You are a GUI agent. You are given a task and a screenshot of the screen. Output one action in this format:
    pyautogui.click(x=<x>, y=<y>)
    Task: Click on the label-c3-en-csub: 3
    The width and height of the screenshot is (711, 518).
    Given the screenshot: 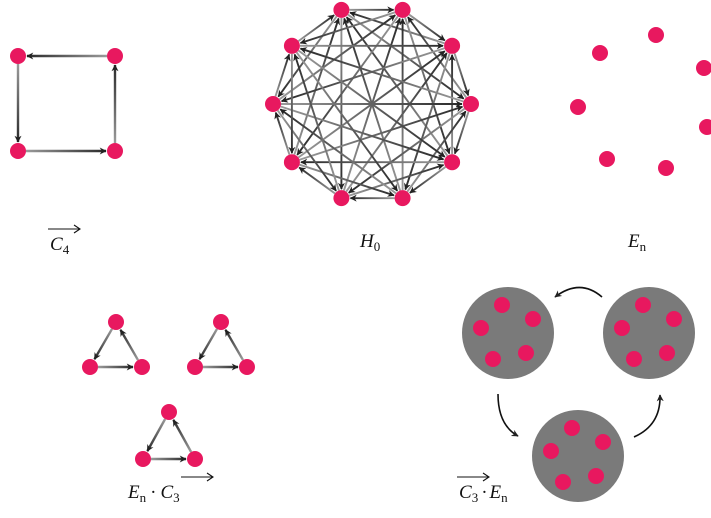 What is the action you would take?
    pyautogui.click(x=475, y=497)
    